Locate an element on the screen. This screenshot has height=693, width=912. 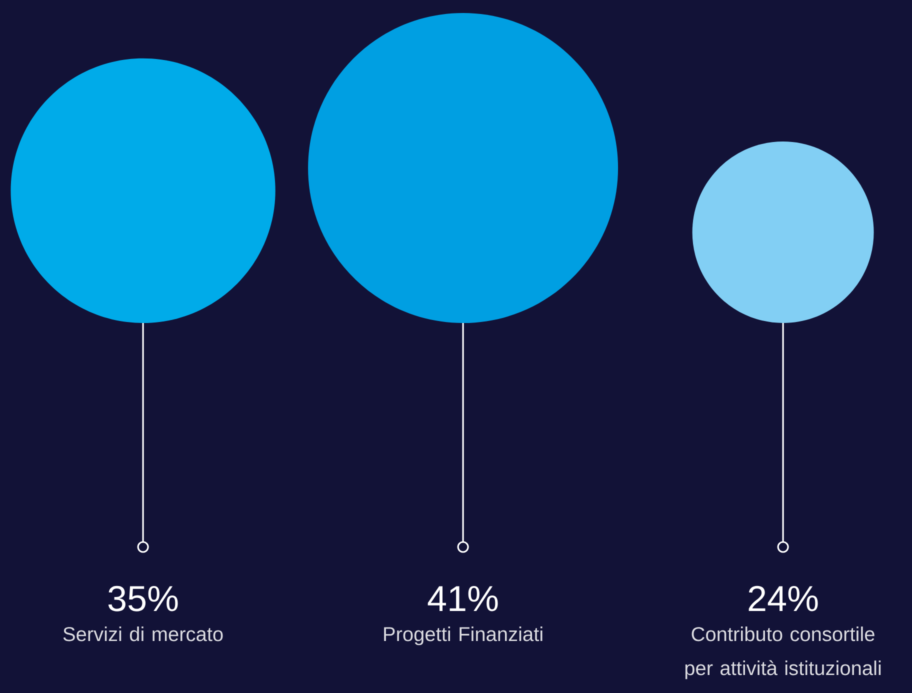
category-label: Contributo consortile per attività istituzionali is located at coordinates (783, 653).